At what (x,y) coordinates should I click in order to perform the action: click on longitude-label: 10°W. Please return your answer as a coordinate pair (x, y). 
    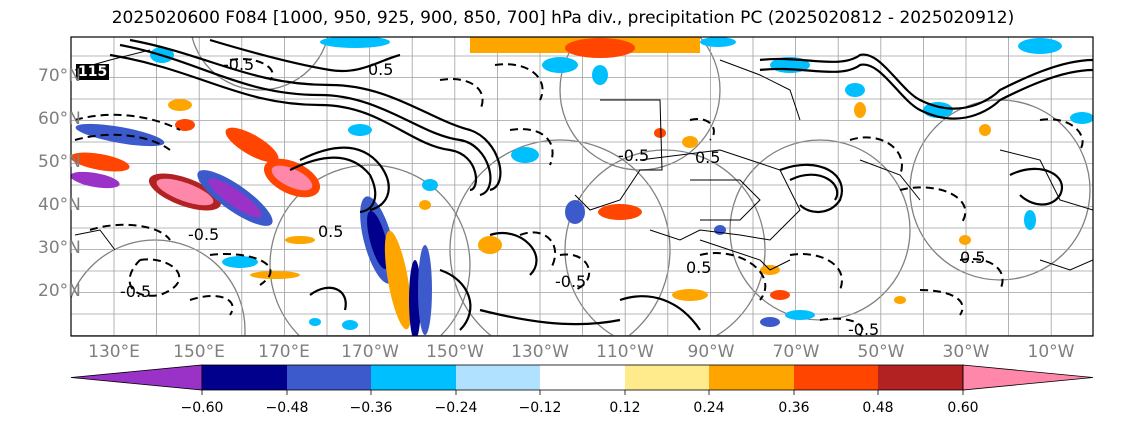
    Looking at the image, I should click on (1051, 352).